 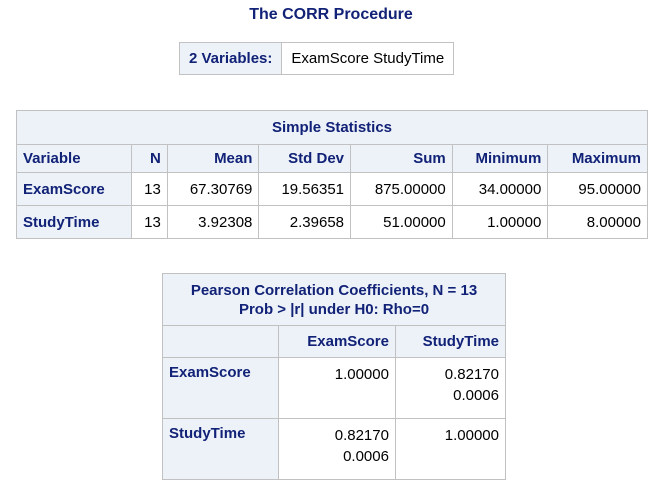 What do you see at coordinates (334, 309) in the screenshot?
I see `pearson-caption-line-2: Prob > |r| under H0: Rho=0` at bounding box center [334, 309].